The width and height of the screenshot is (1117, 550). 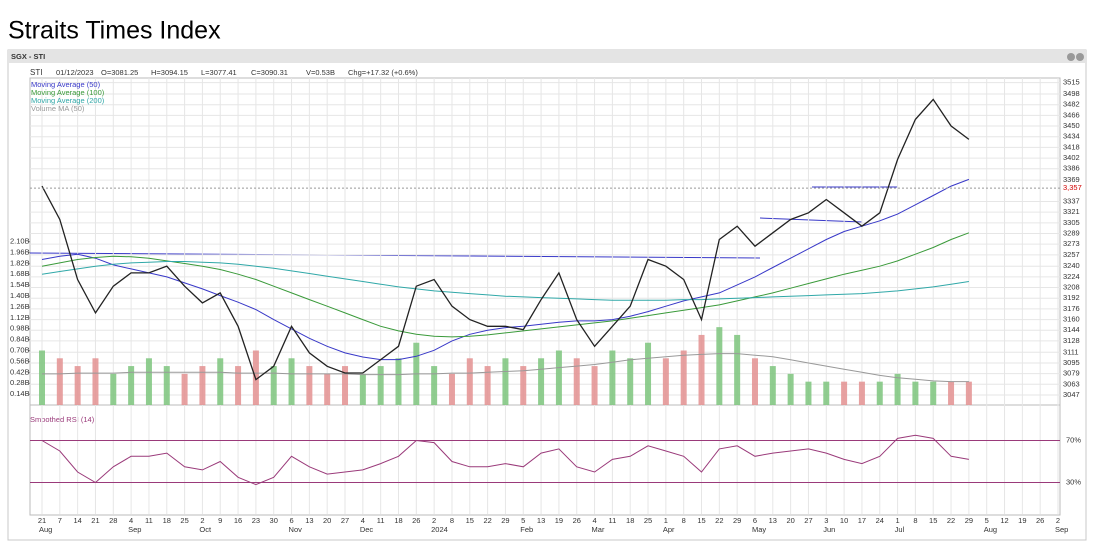 I want to click on y-tick-label: 3176, so click(x=1071, y=308).